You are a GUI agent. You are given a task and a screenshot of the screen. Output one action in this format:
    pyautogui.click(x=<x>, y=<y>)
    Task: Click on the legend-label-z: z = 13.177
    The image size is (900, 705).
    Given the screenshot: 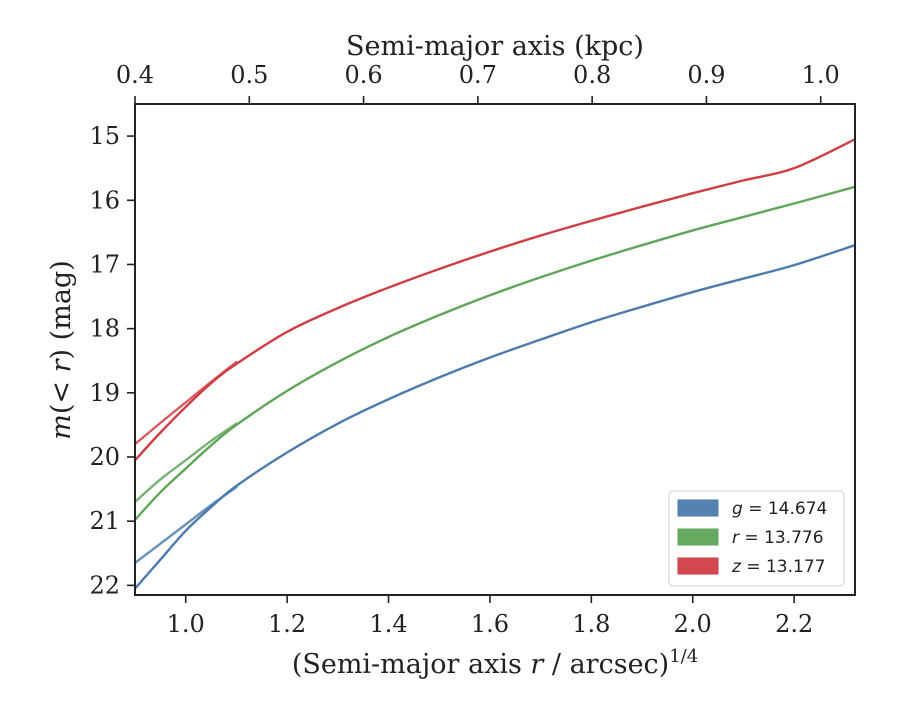 What is the action you would take?
    pyautogui.click(x=778, y=567)
    